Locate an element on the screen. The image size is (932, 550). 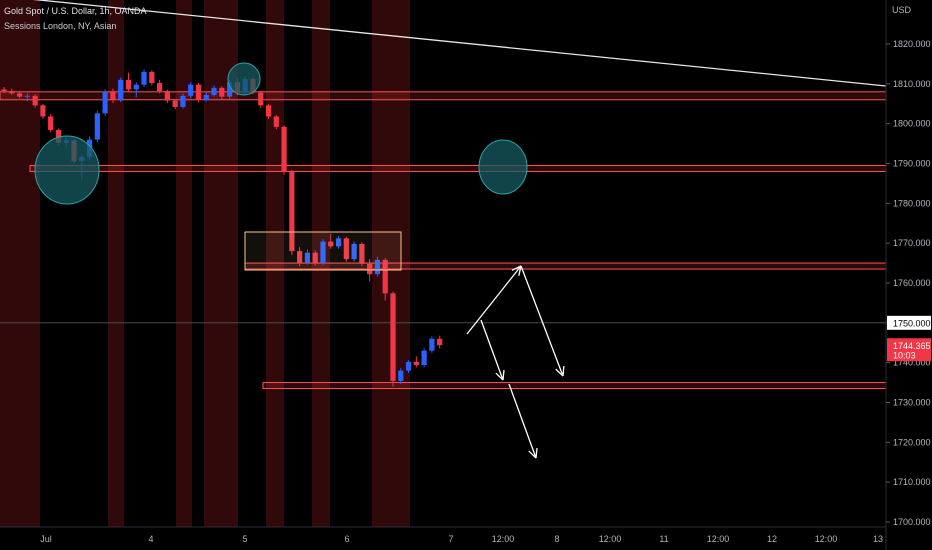
time-tick-label: 8 is located at coordinates (556, 539).